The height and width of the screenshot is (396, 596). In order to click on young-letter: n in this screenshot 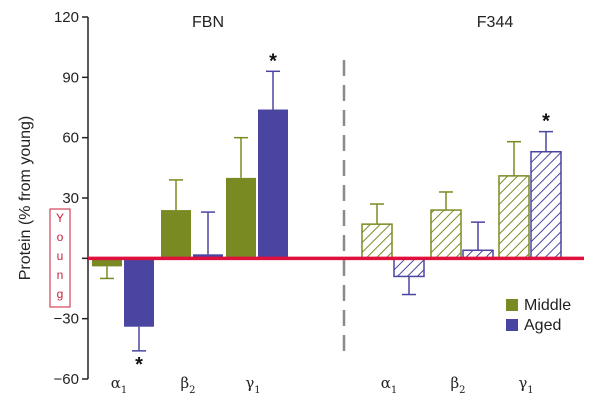, I will do `click(60, 275)`.